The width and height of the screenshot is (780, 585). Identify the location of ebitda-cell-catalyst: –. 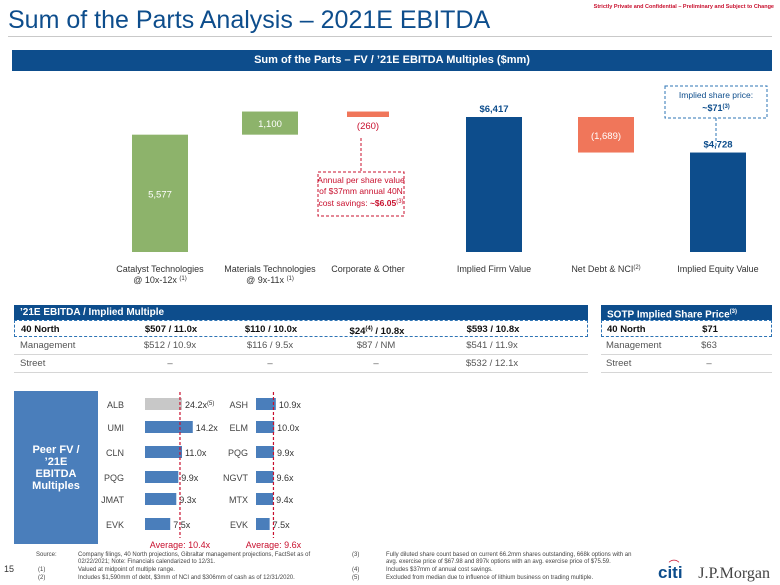
(170, 363).